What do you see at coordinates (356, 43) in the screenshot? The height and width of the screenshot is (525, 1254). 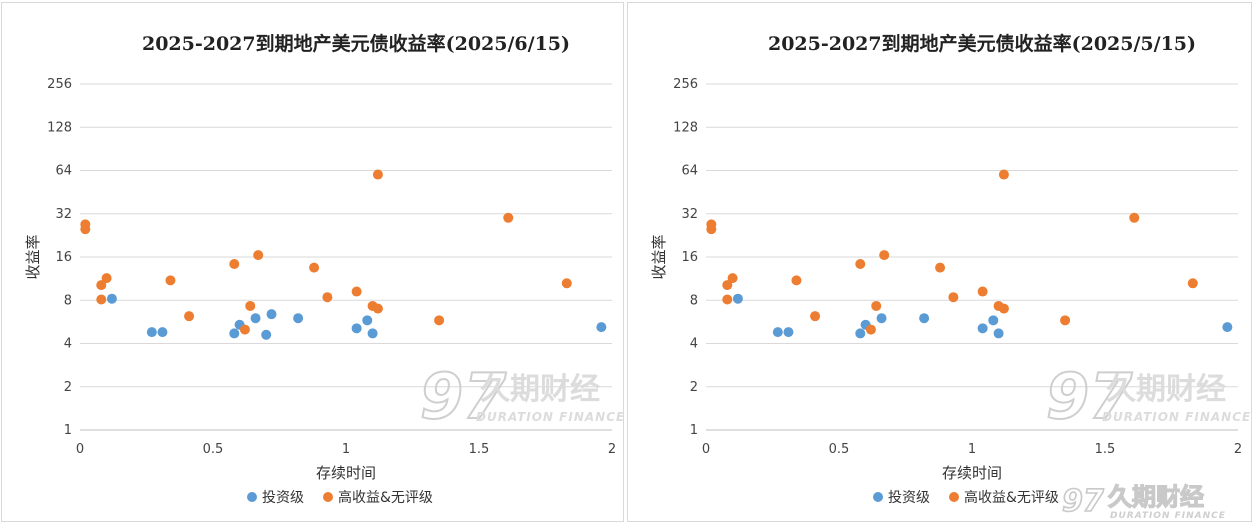 I see `chart-title: 2025-2027到期地产美元债收益率(2025/6/15)` at bounding box center [356, 43].